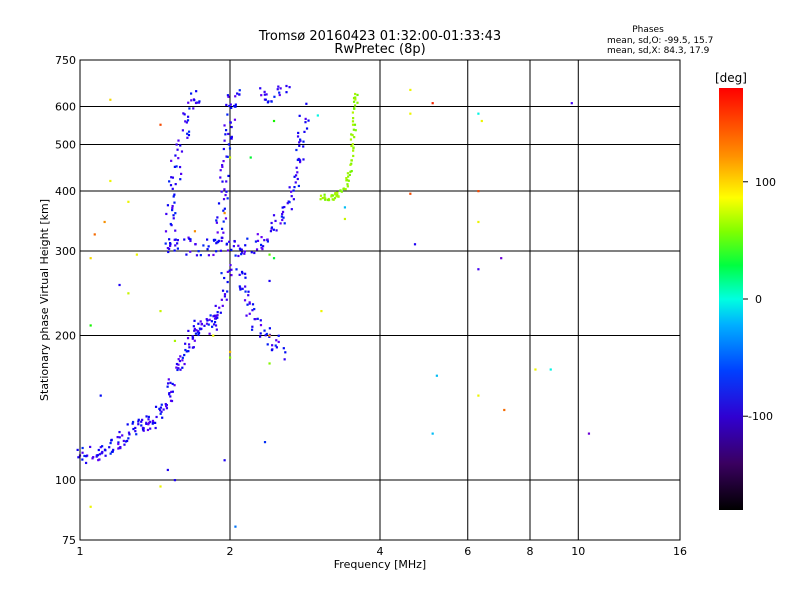  I want to click on phase-stats-x: mean, sd,X: 84.3, 17.9, so click(658, 51).